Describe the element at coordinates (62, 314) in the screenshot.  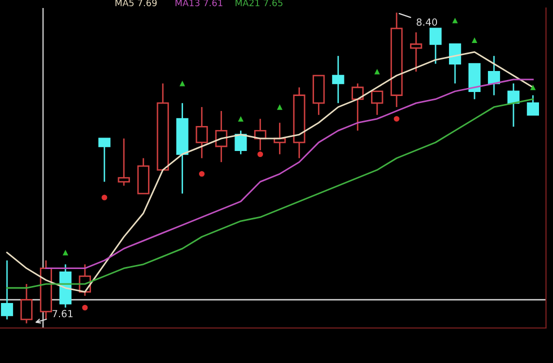
I see `annotation: 7.61` at that location.